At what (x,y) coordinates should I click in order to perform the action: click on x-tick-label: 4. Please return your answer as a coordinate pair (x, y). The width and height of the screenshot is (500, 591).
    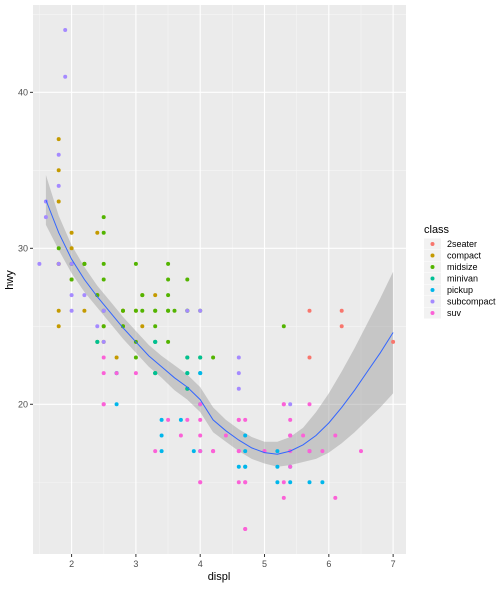
    Looking at the image, I should click on (200, 564).